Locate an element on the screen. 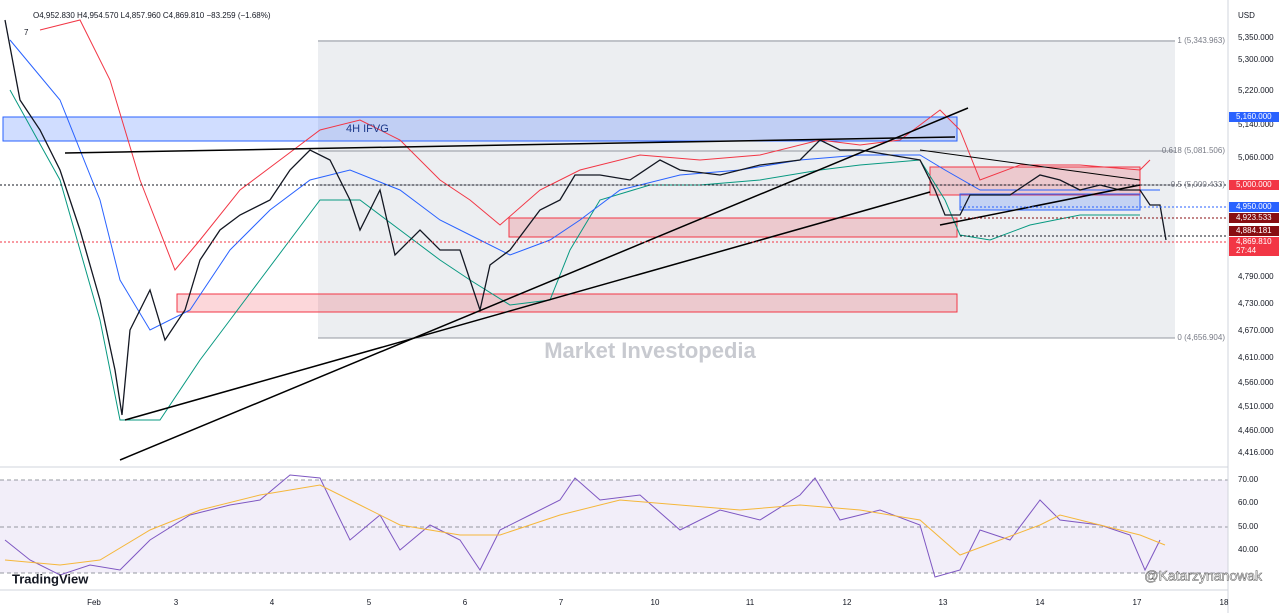  author: @Katarzynanowak is located at coordinates (1203, 576).